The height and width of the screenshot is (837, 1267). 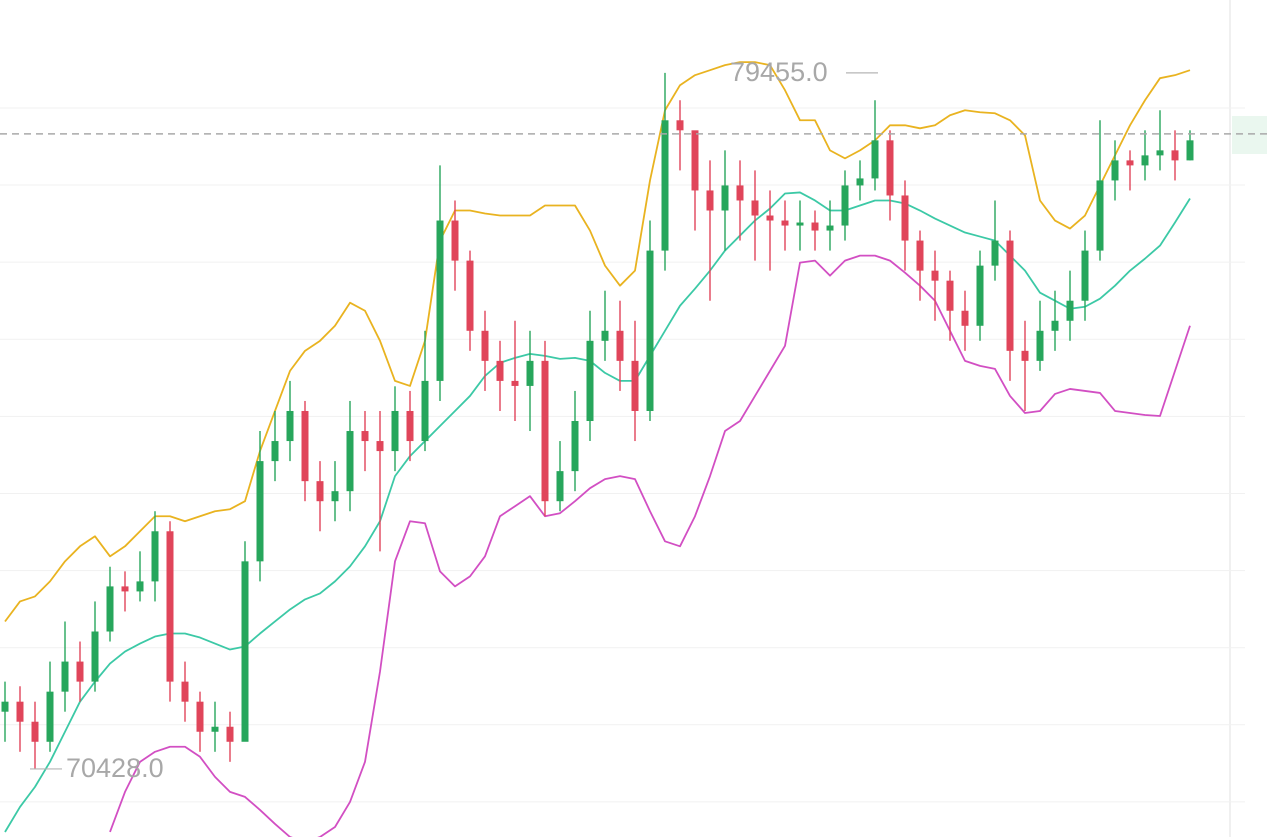 What do you see at coordinates (779, 72) in the screenshot?
I see `high-label: 79455.0` at bounding box center [779, 72].